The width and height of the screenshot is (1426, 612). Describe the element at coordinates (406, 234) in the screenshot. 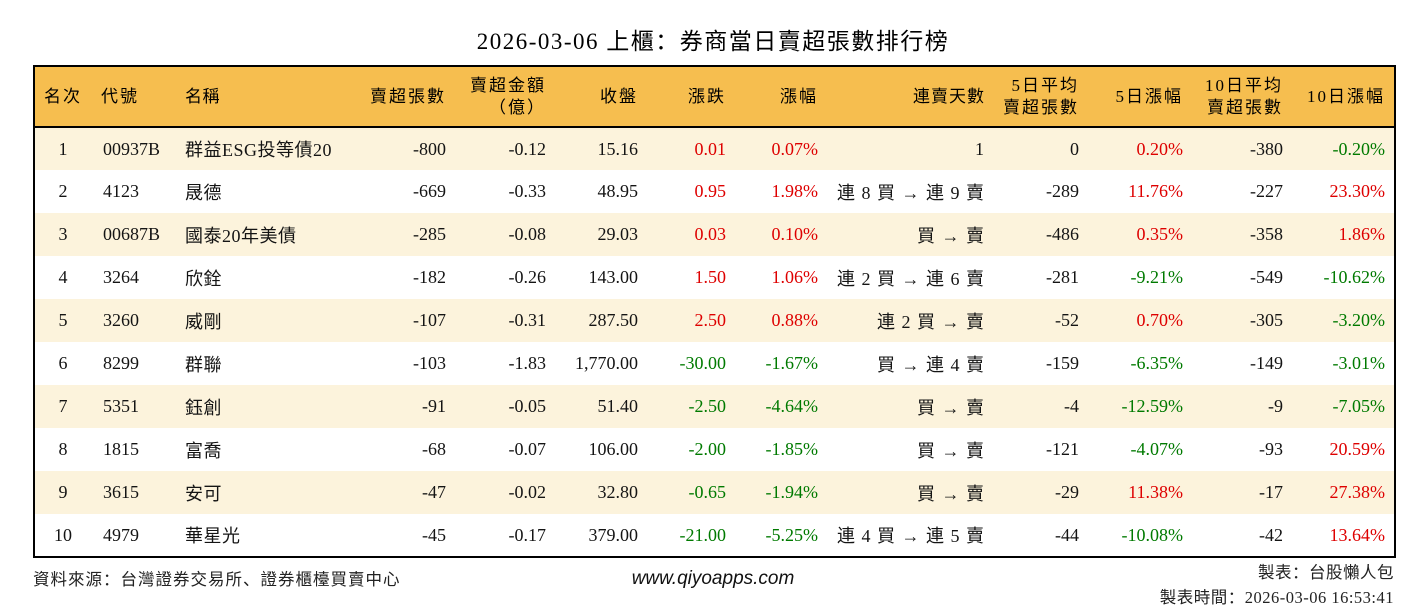

I see `cell-sell_volume: -285` at that location.